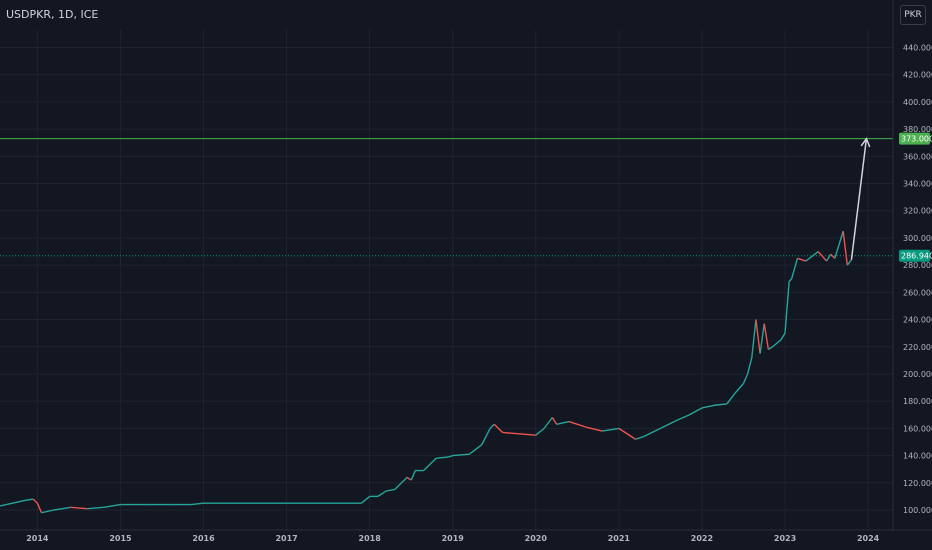 The height and width of the screenshot is (550, 932). I want to click on symbol-title: USDPKR, 1D, ICE, so click(52, 14).